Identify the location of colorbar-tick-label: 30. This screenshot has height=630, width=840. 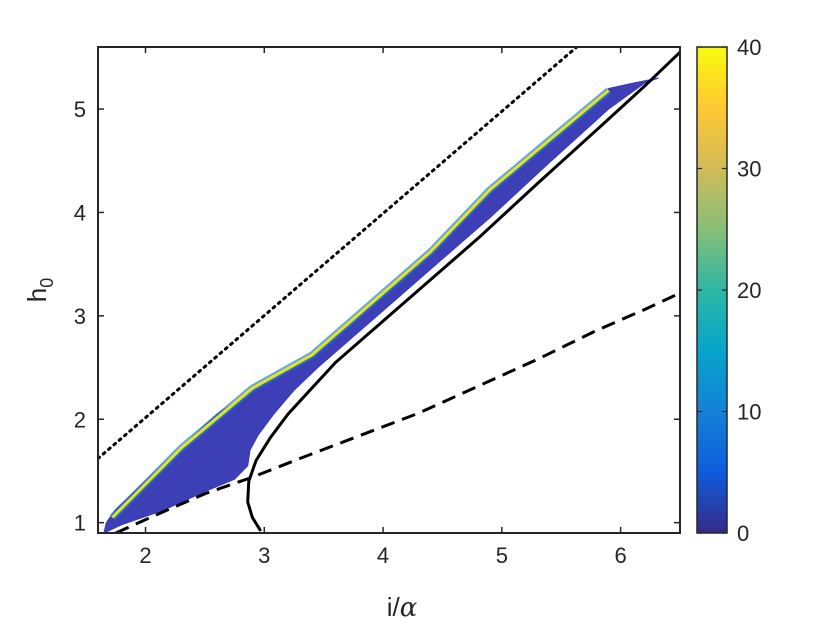
(749, 169).